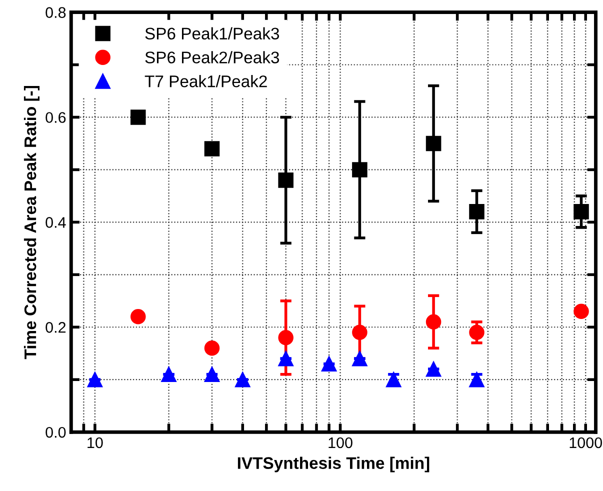 Image resolution: width=603 pixels, height=491 pixels. I want to click on y-tick-label: 0.2, so click(56, 327).